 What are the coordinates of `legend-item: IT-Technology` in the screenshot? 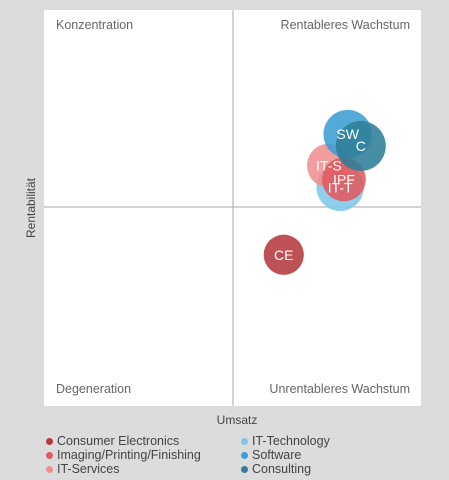 It's located at (333, 441).